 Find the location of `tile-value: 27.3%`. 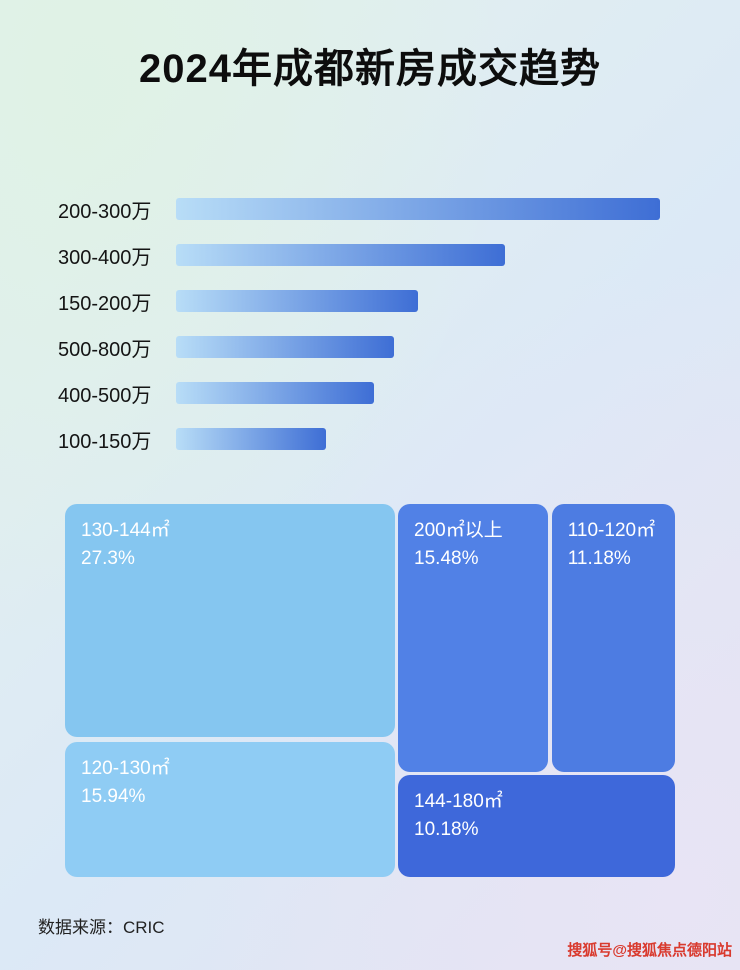

tile-value: 27.3% is located at coordinates (108, 558).